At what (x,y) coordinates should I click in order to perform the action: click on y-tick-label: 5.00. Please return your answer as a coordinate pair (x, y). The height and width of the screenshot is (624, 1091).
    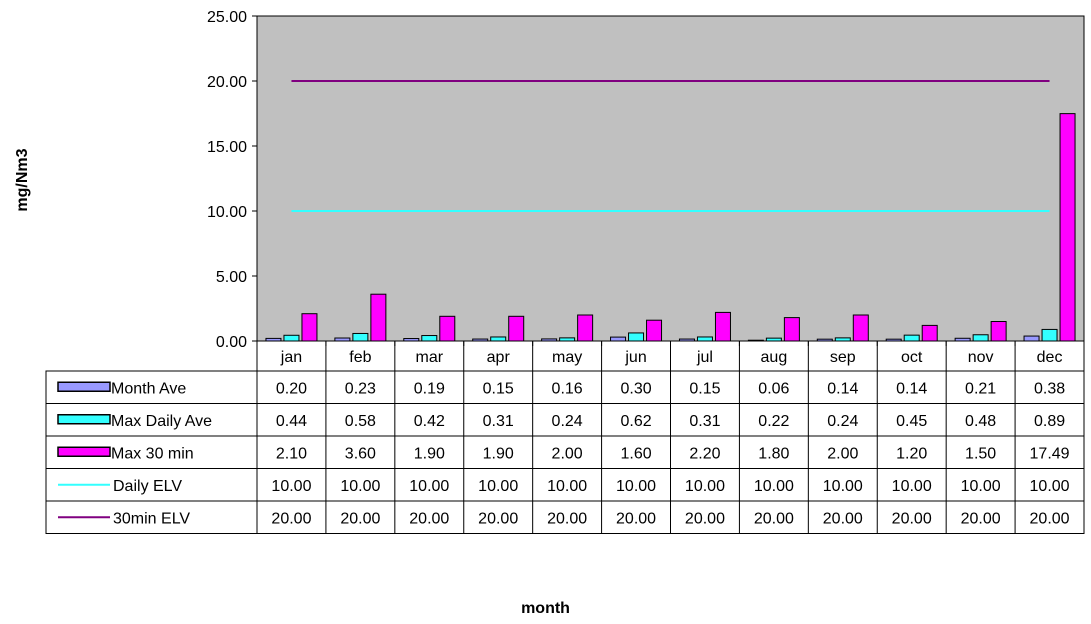
    Looking at the image, I should click on (231, 277).